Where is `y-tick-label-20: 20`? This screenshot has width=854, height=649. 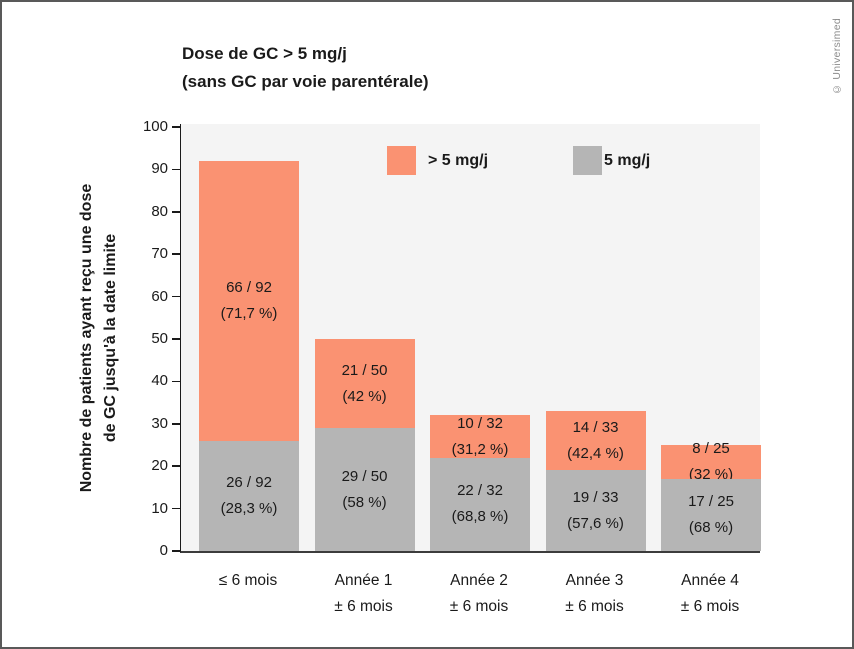 y-tick-label-20: 20 is located at coordinates (159, 466).